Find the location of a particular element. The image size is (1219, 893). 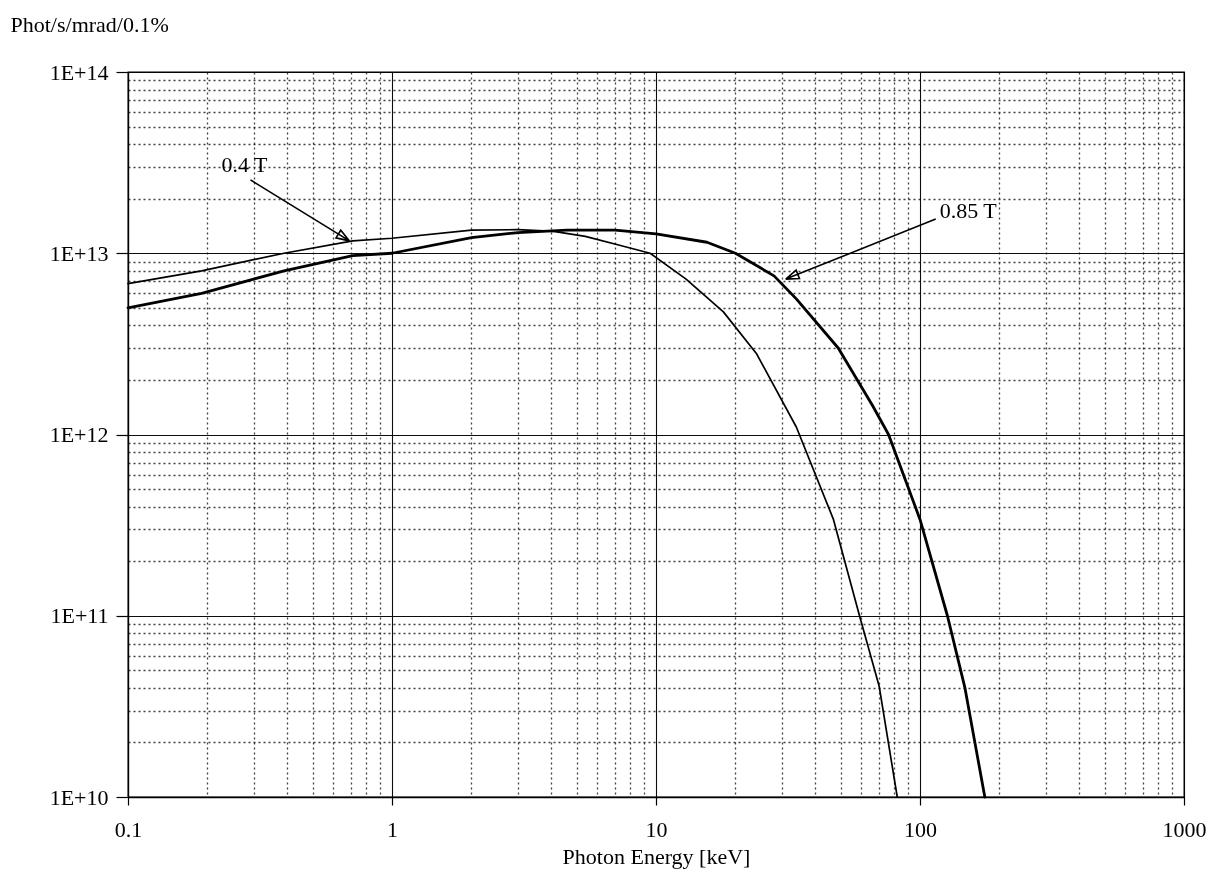

x-tick-label: 10 is located at coordinates (656, 829).